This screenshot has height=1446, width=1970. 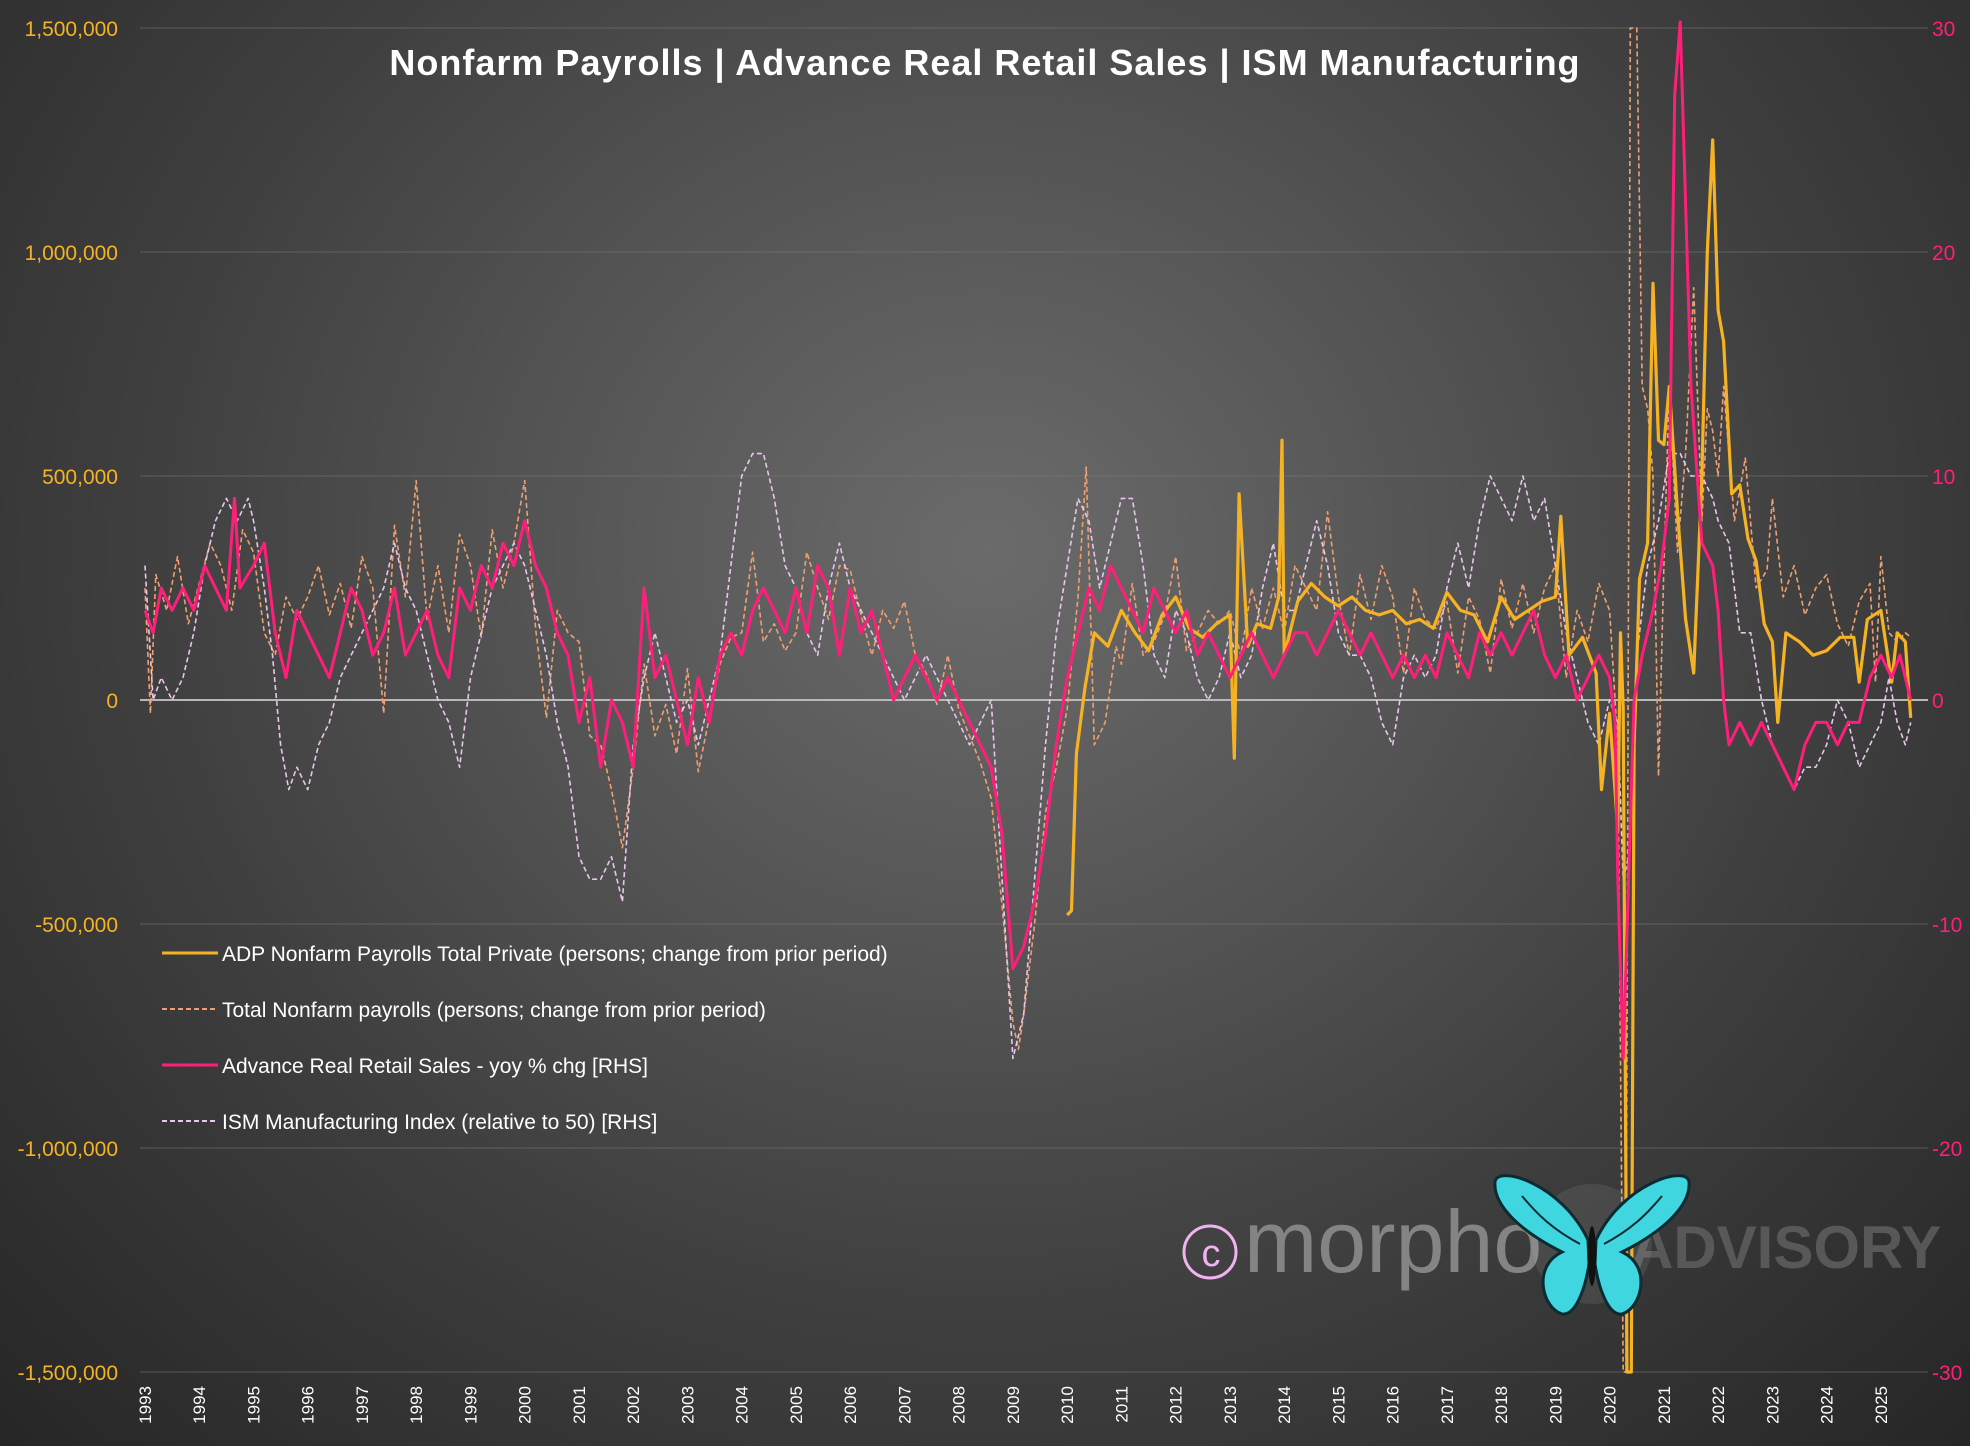 I want to click on x-tick-label: 2004, so click(x=742, y=1405).